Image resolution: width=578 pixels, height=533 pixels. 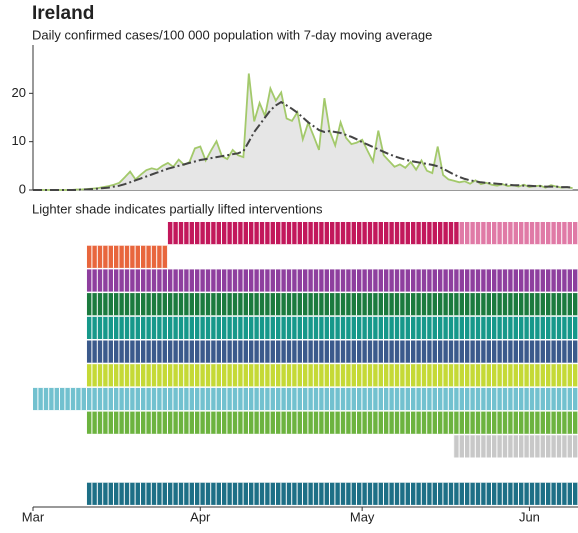 I want to click on y-tick-label: 0, so click(x=22, y=188).